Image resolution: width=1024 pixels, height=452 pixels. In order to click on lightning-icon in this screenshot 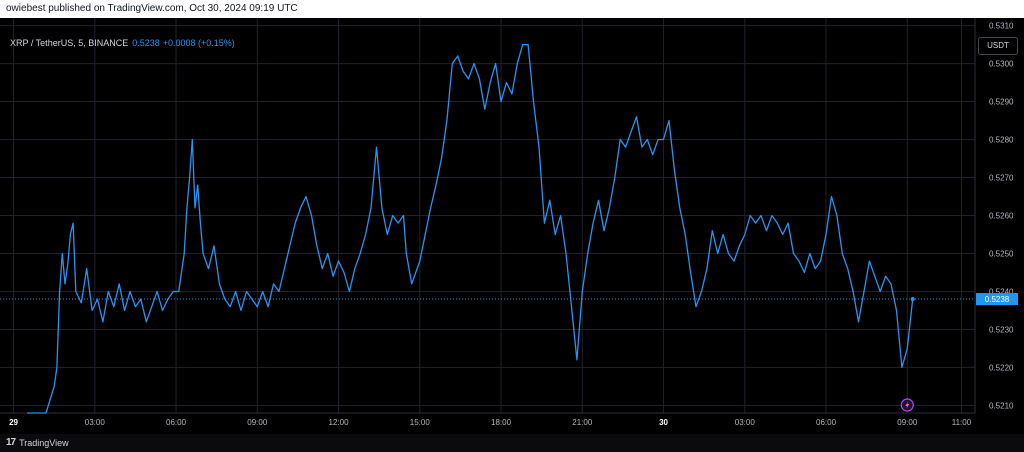, I will do `click(907, 405)`.